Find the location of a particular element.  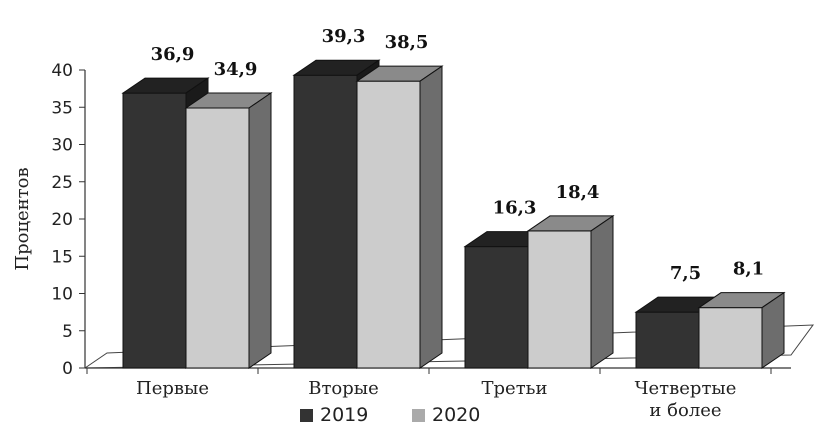

category-label-line: и более is located at coordinates (685, 410).